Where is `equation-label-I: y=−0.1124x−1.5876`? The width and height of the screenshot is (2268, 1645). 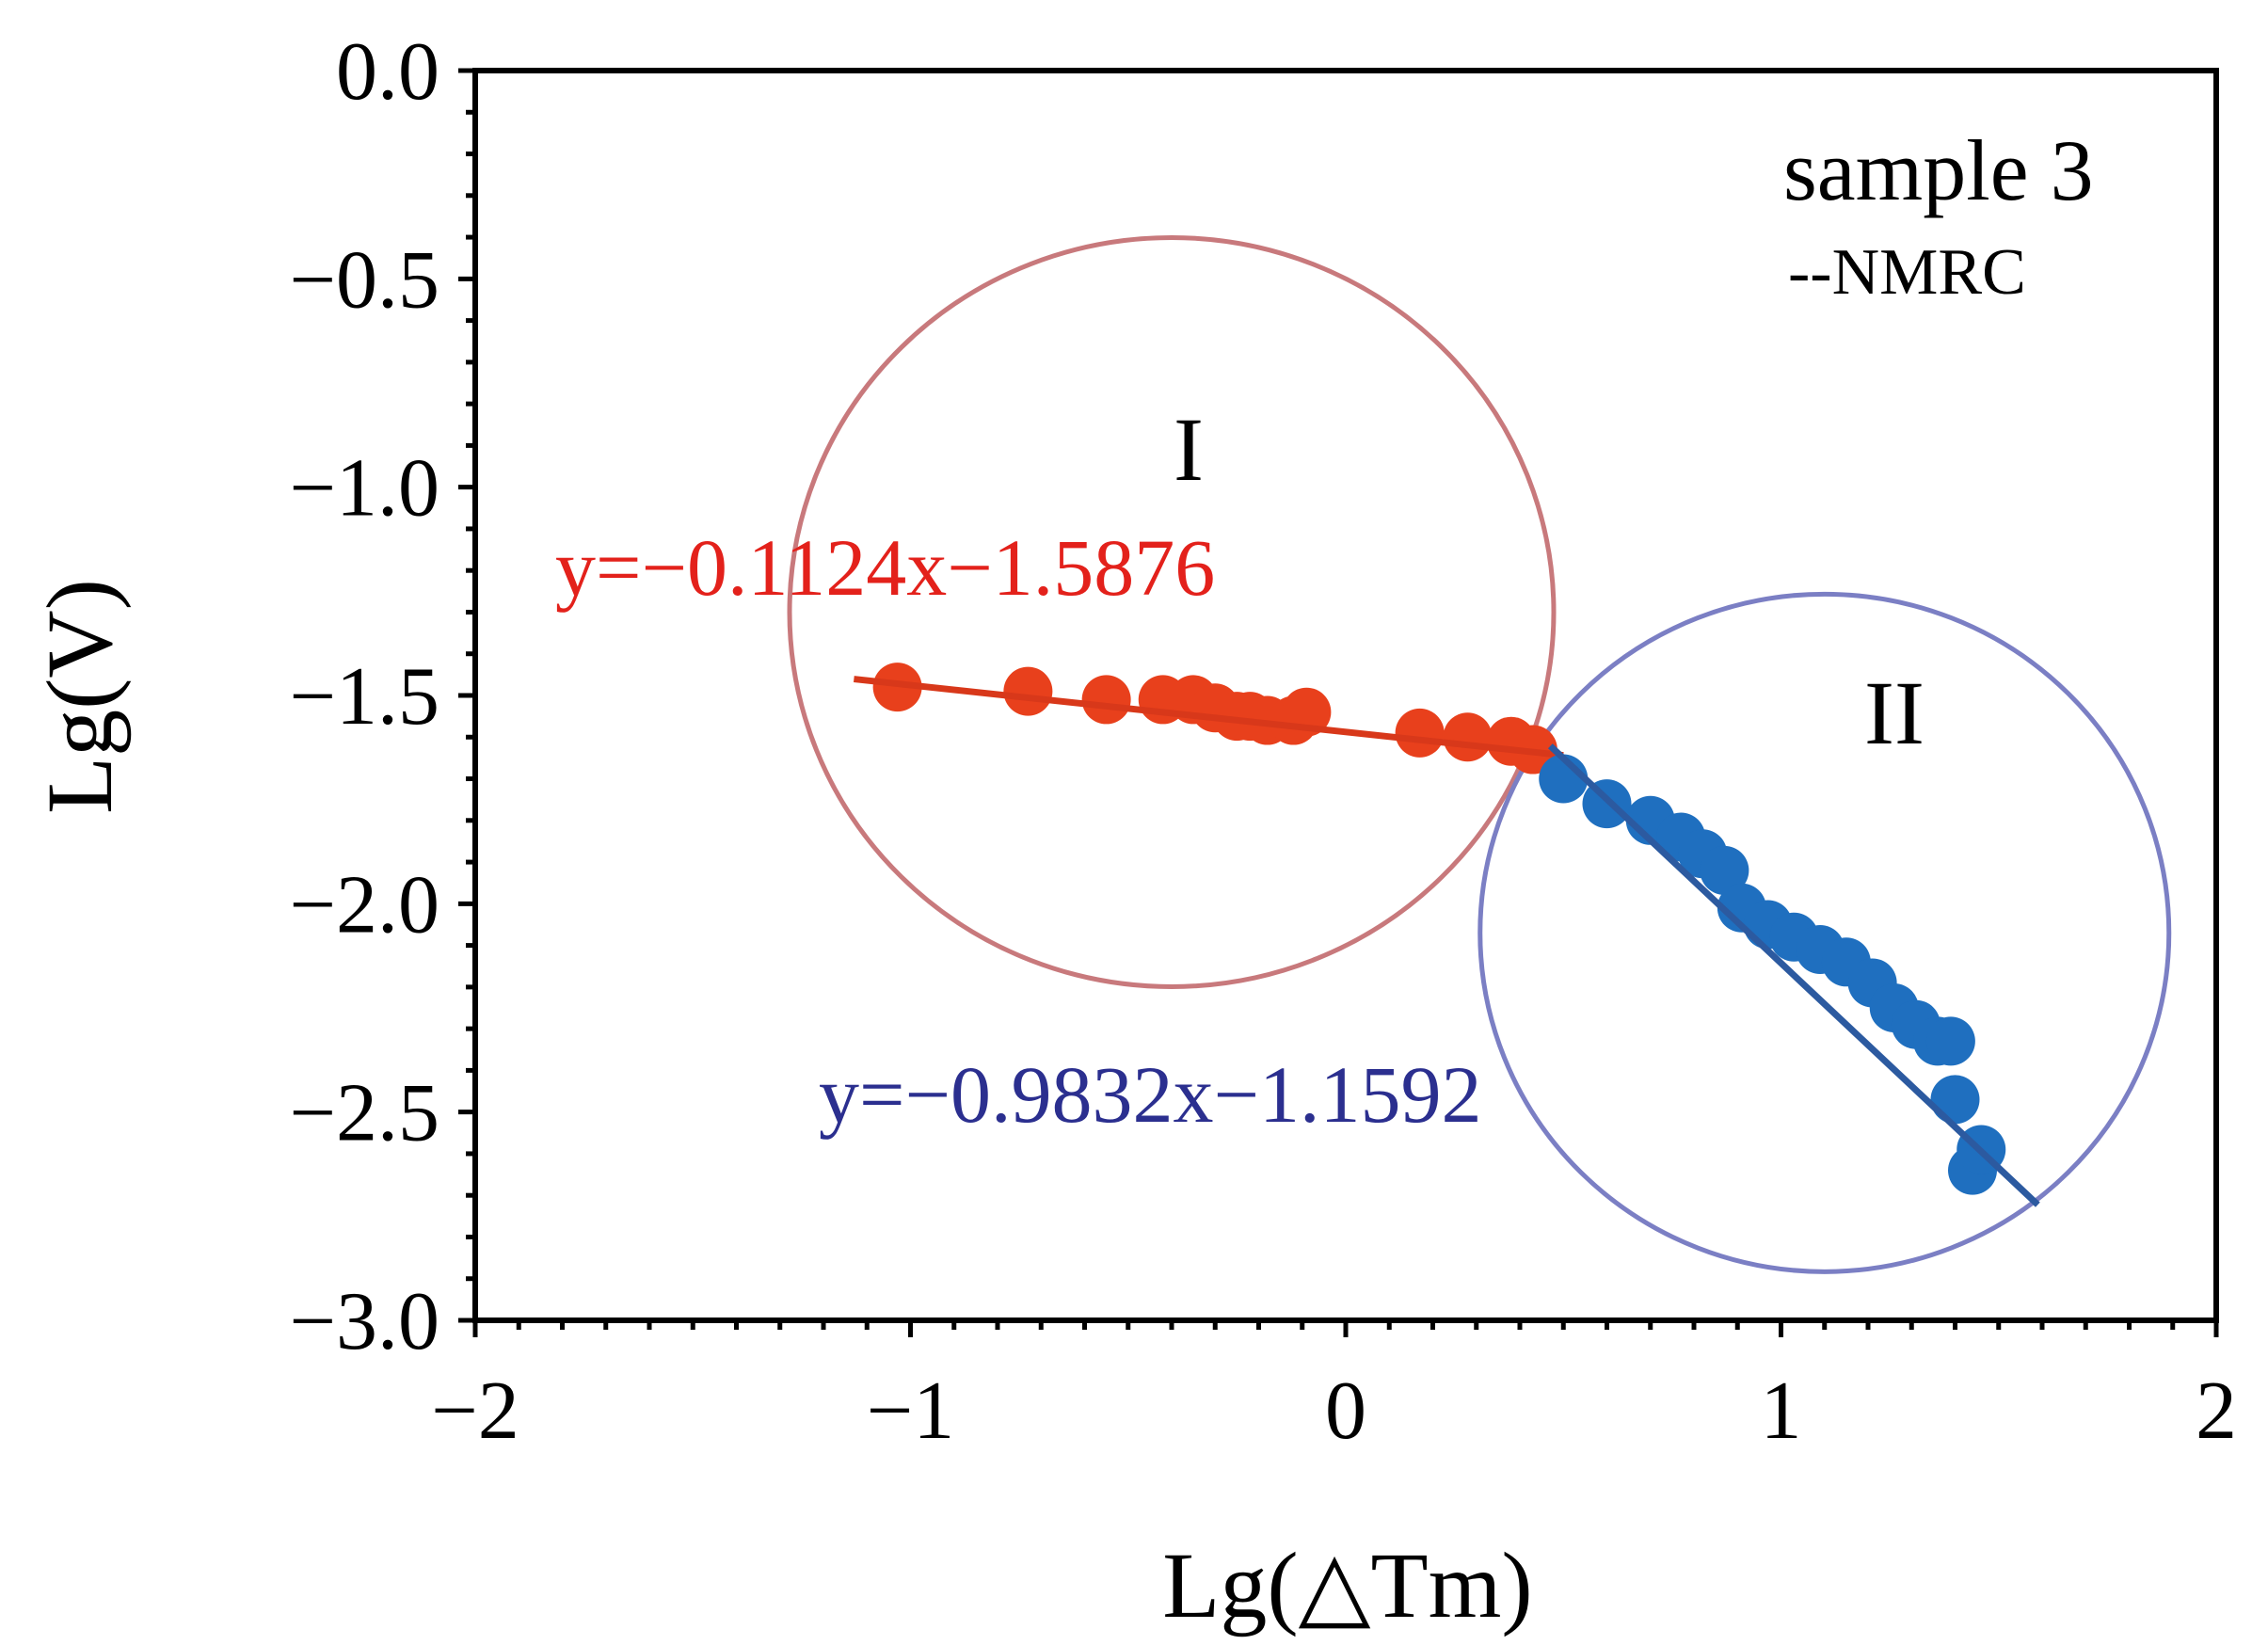
equation-label-I: y=−0.1124x−1.5876 is located at coordinates (885, 567).